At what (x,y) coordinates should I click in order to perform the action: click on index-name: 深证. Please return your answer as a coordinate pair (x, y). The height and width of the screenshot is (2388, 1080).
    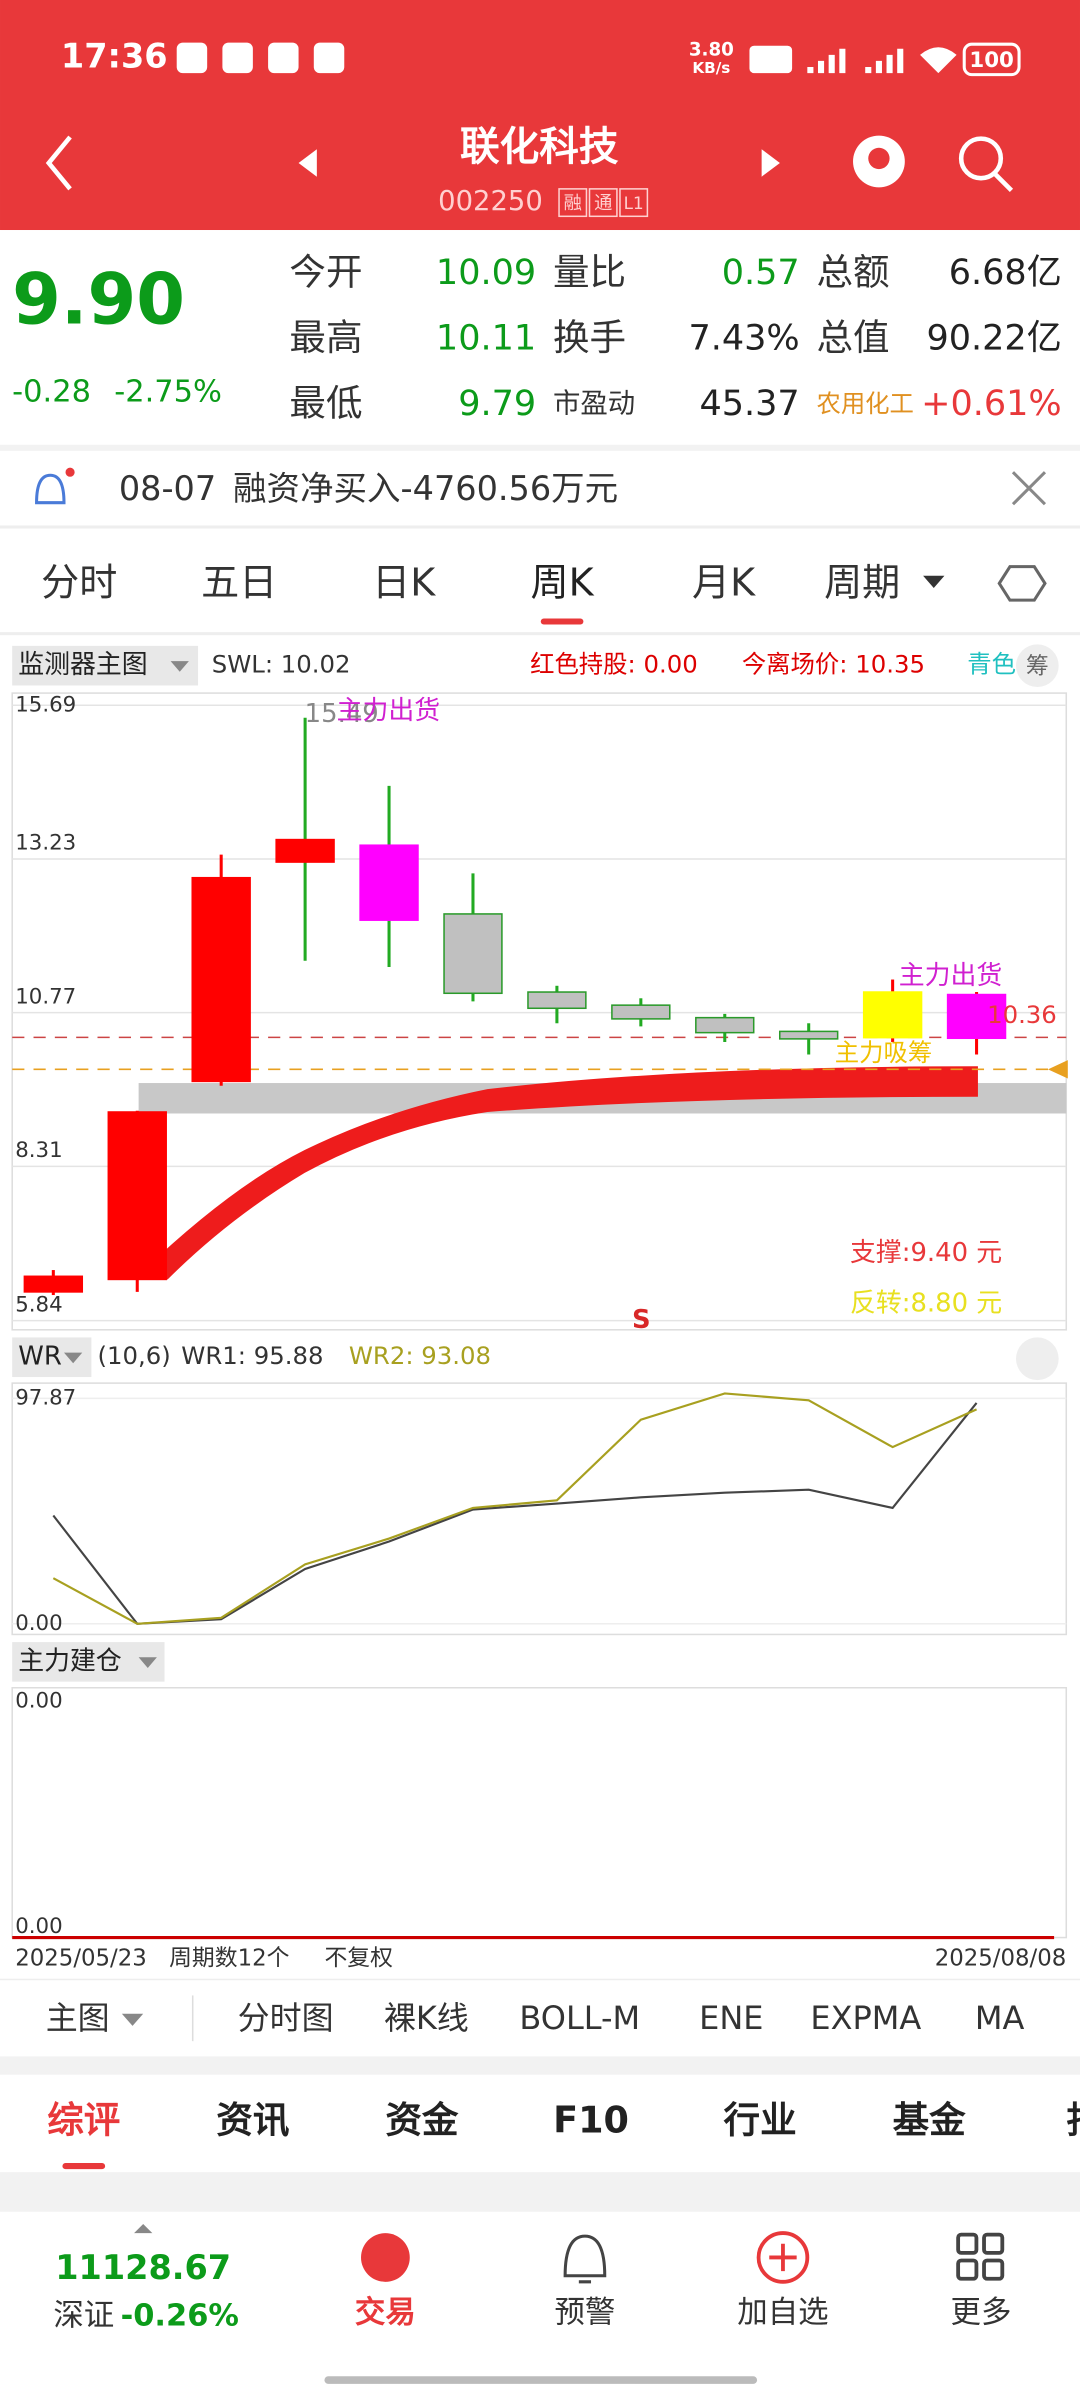
    Looking at the image, I should click on (83, 2315).